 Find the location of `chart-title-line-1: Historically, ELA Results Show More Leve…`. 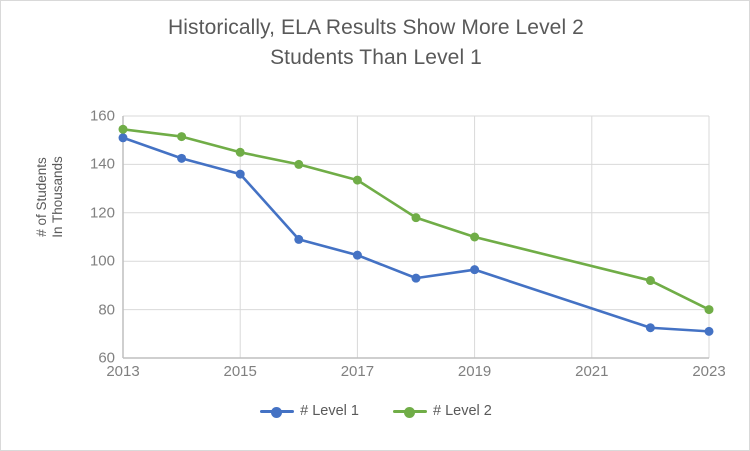

chart-title-line-1: Historically, ELA Results Show More Leve… is located at coordinates (376, 27).